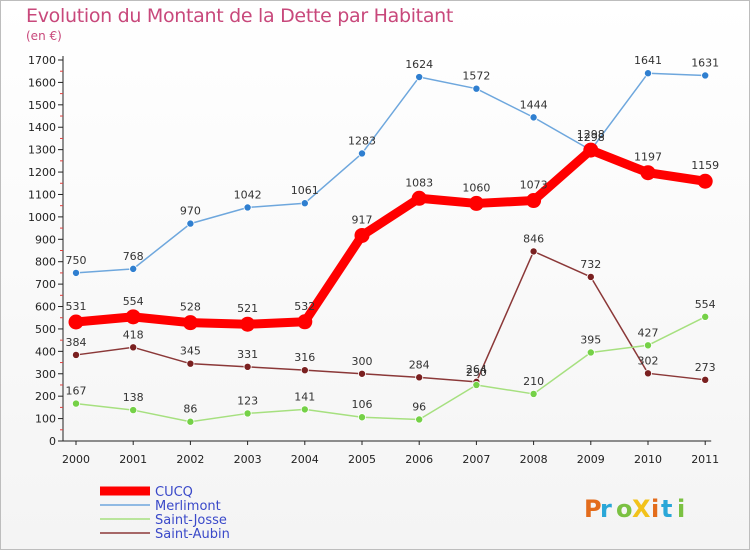 The image size is (750, 550). Describe the element at coordinates (362, 404) in the screenshot. I see `data-label: 106` at that location.